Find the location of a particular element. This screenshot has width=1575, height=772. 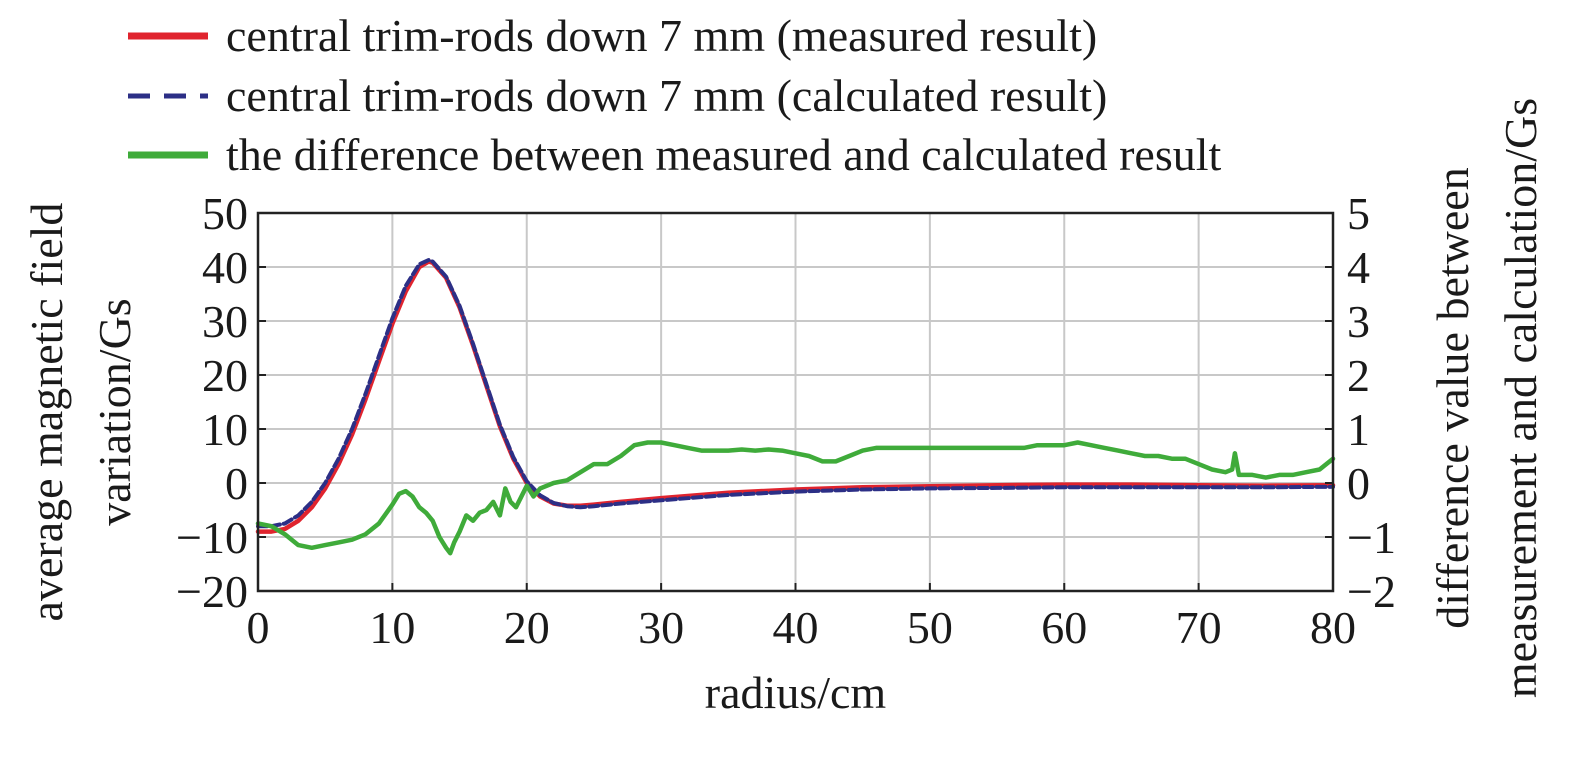

y-left-tick-label: 30 is located at coordinates (225, 321).